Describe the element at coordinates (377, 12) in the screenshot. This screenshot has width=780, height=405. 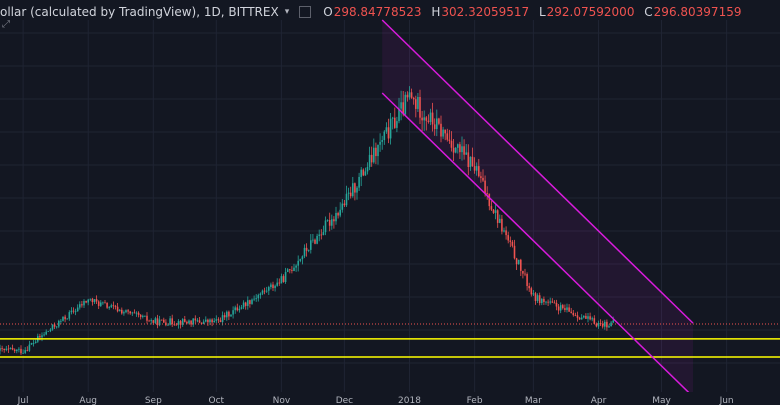
I see `open-value: 298.84778523` at that location.